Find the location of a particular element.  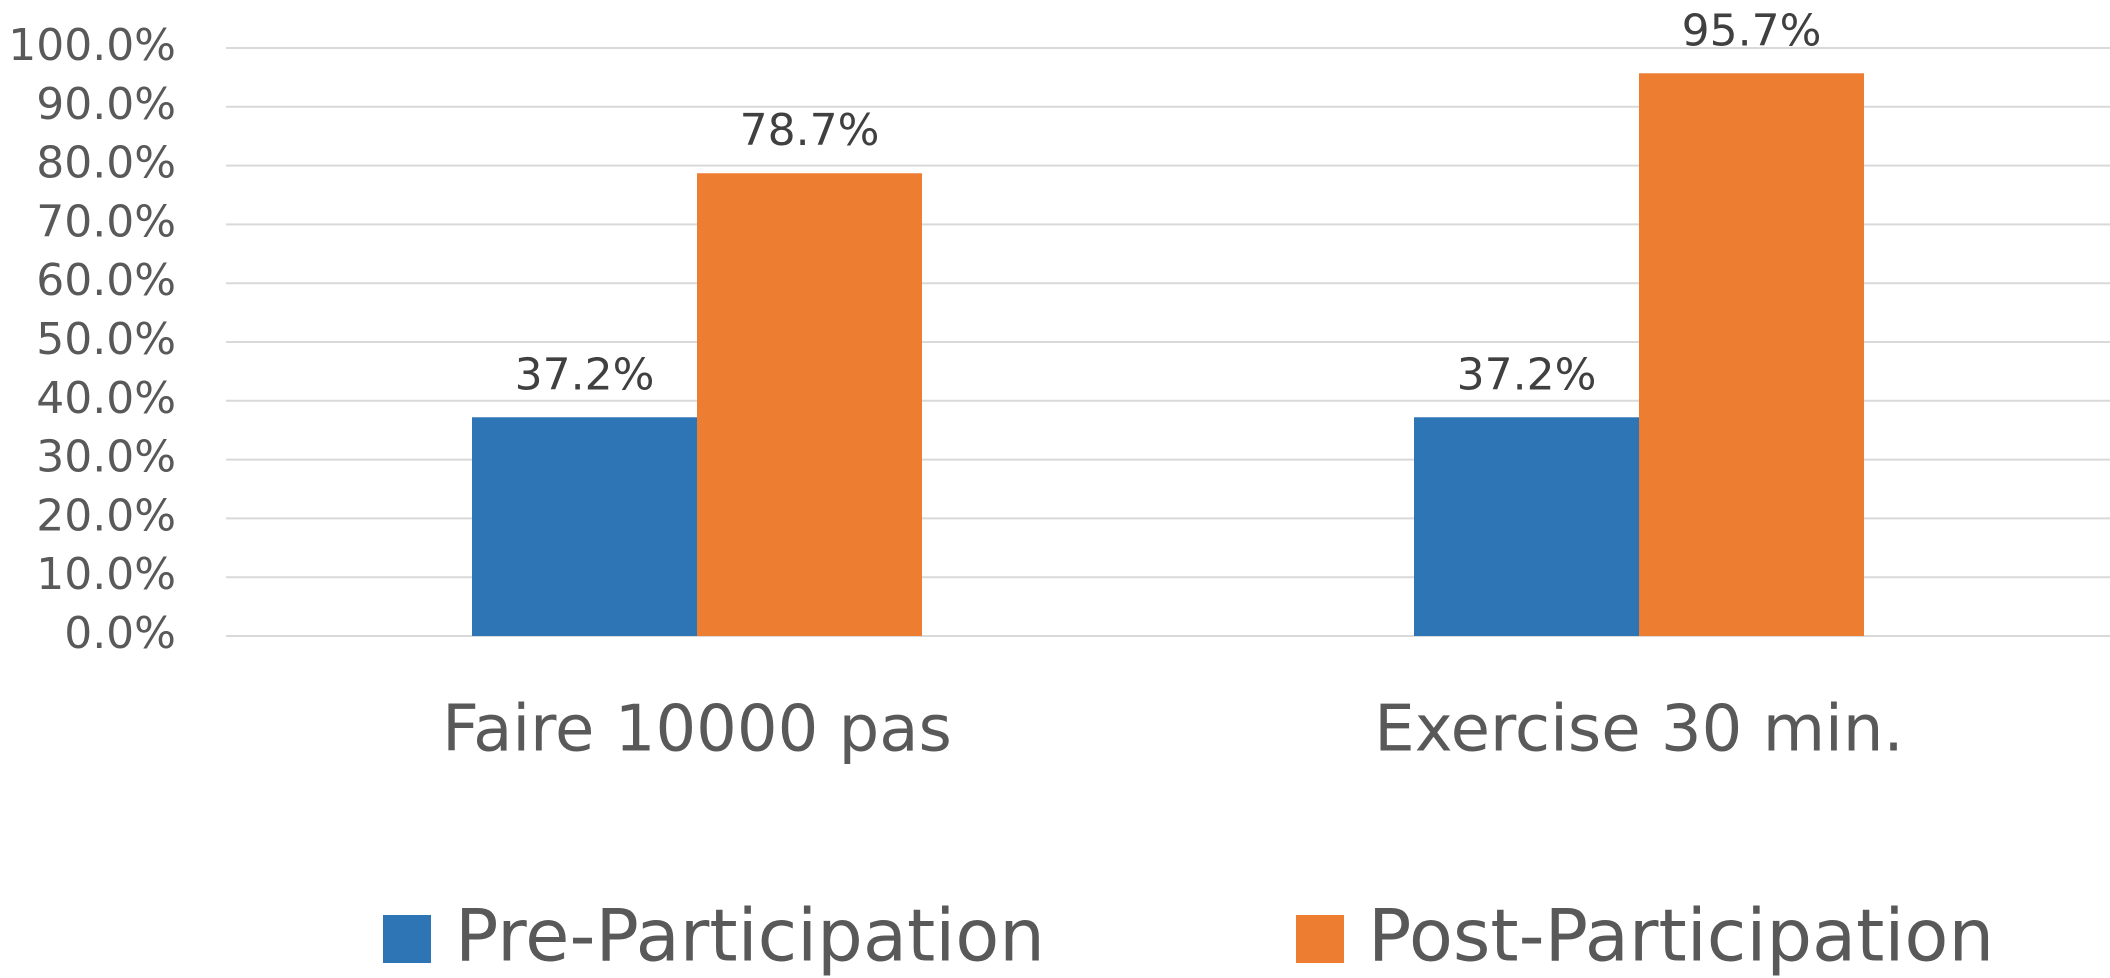

y-tick-label: 20.0% is located at coordinates (106, 515).